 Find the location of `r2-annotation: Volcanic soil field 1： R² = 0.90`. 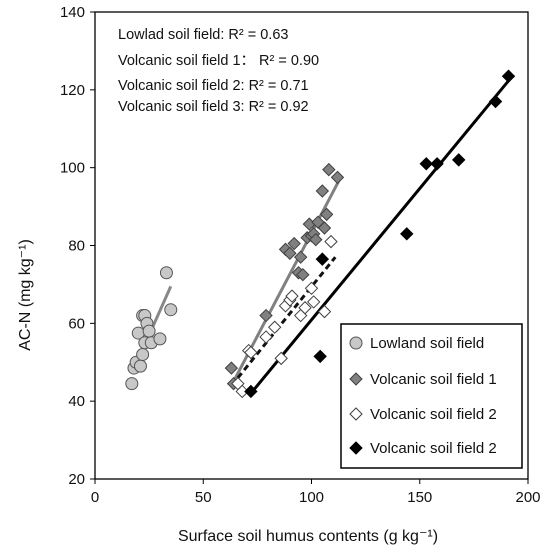

r2-annotation: Volcanic soil field 1： R² = 0.90 is located at coordinates (218, 61).